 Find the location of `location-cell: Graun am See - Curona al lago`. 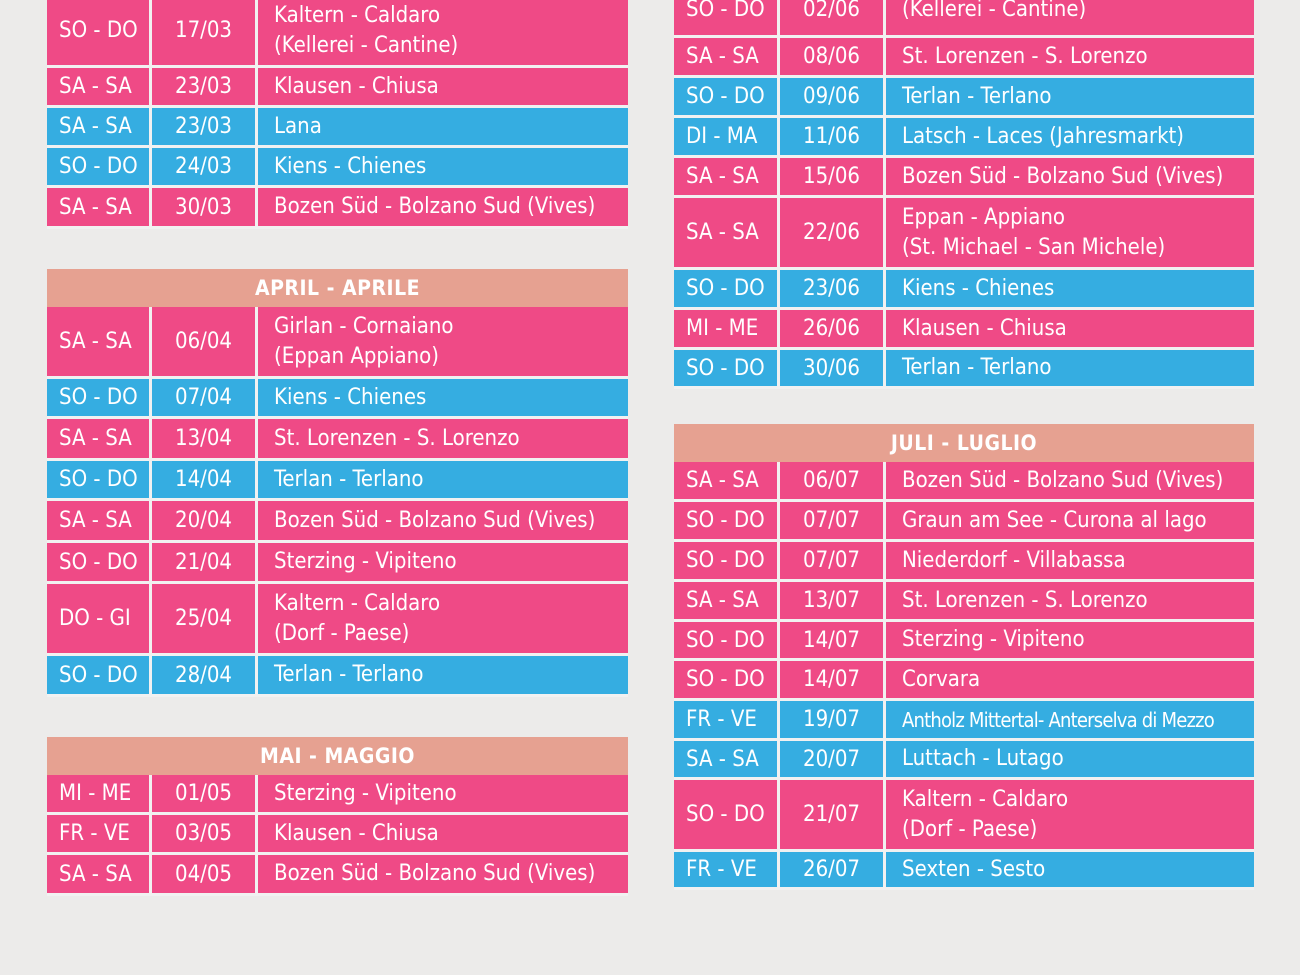

location-cell: Graun am See - Curona al lago is located at coordinates (1070, 520).